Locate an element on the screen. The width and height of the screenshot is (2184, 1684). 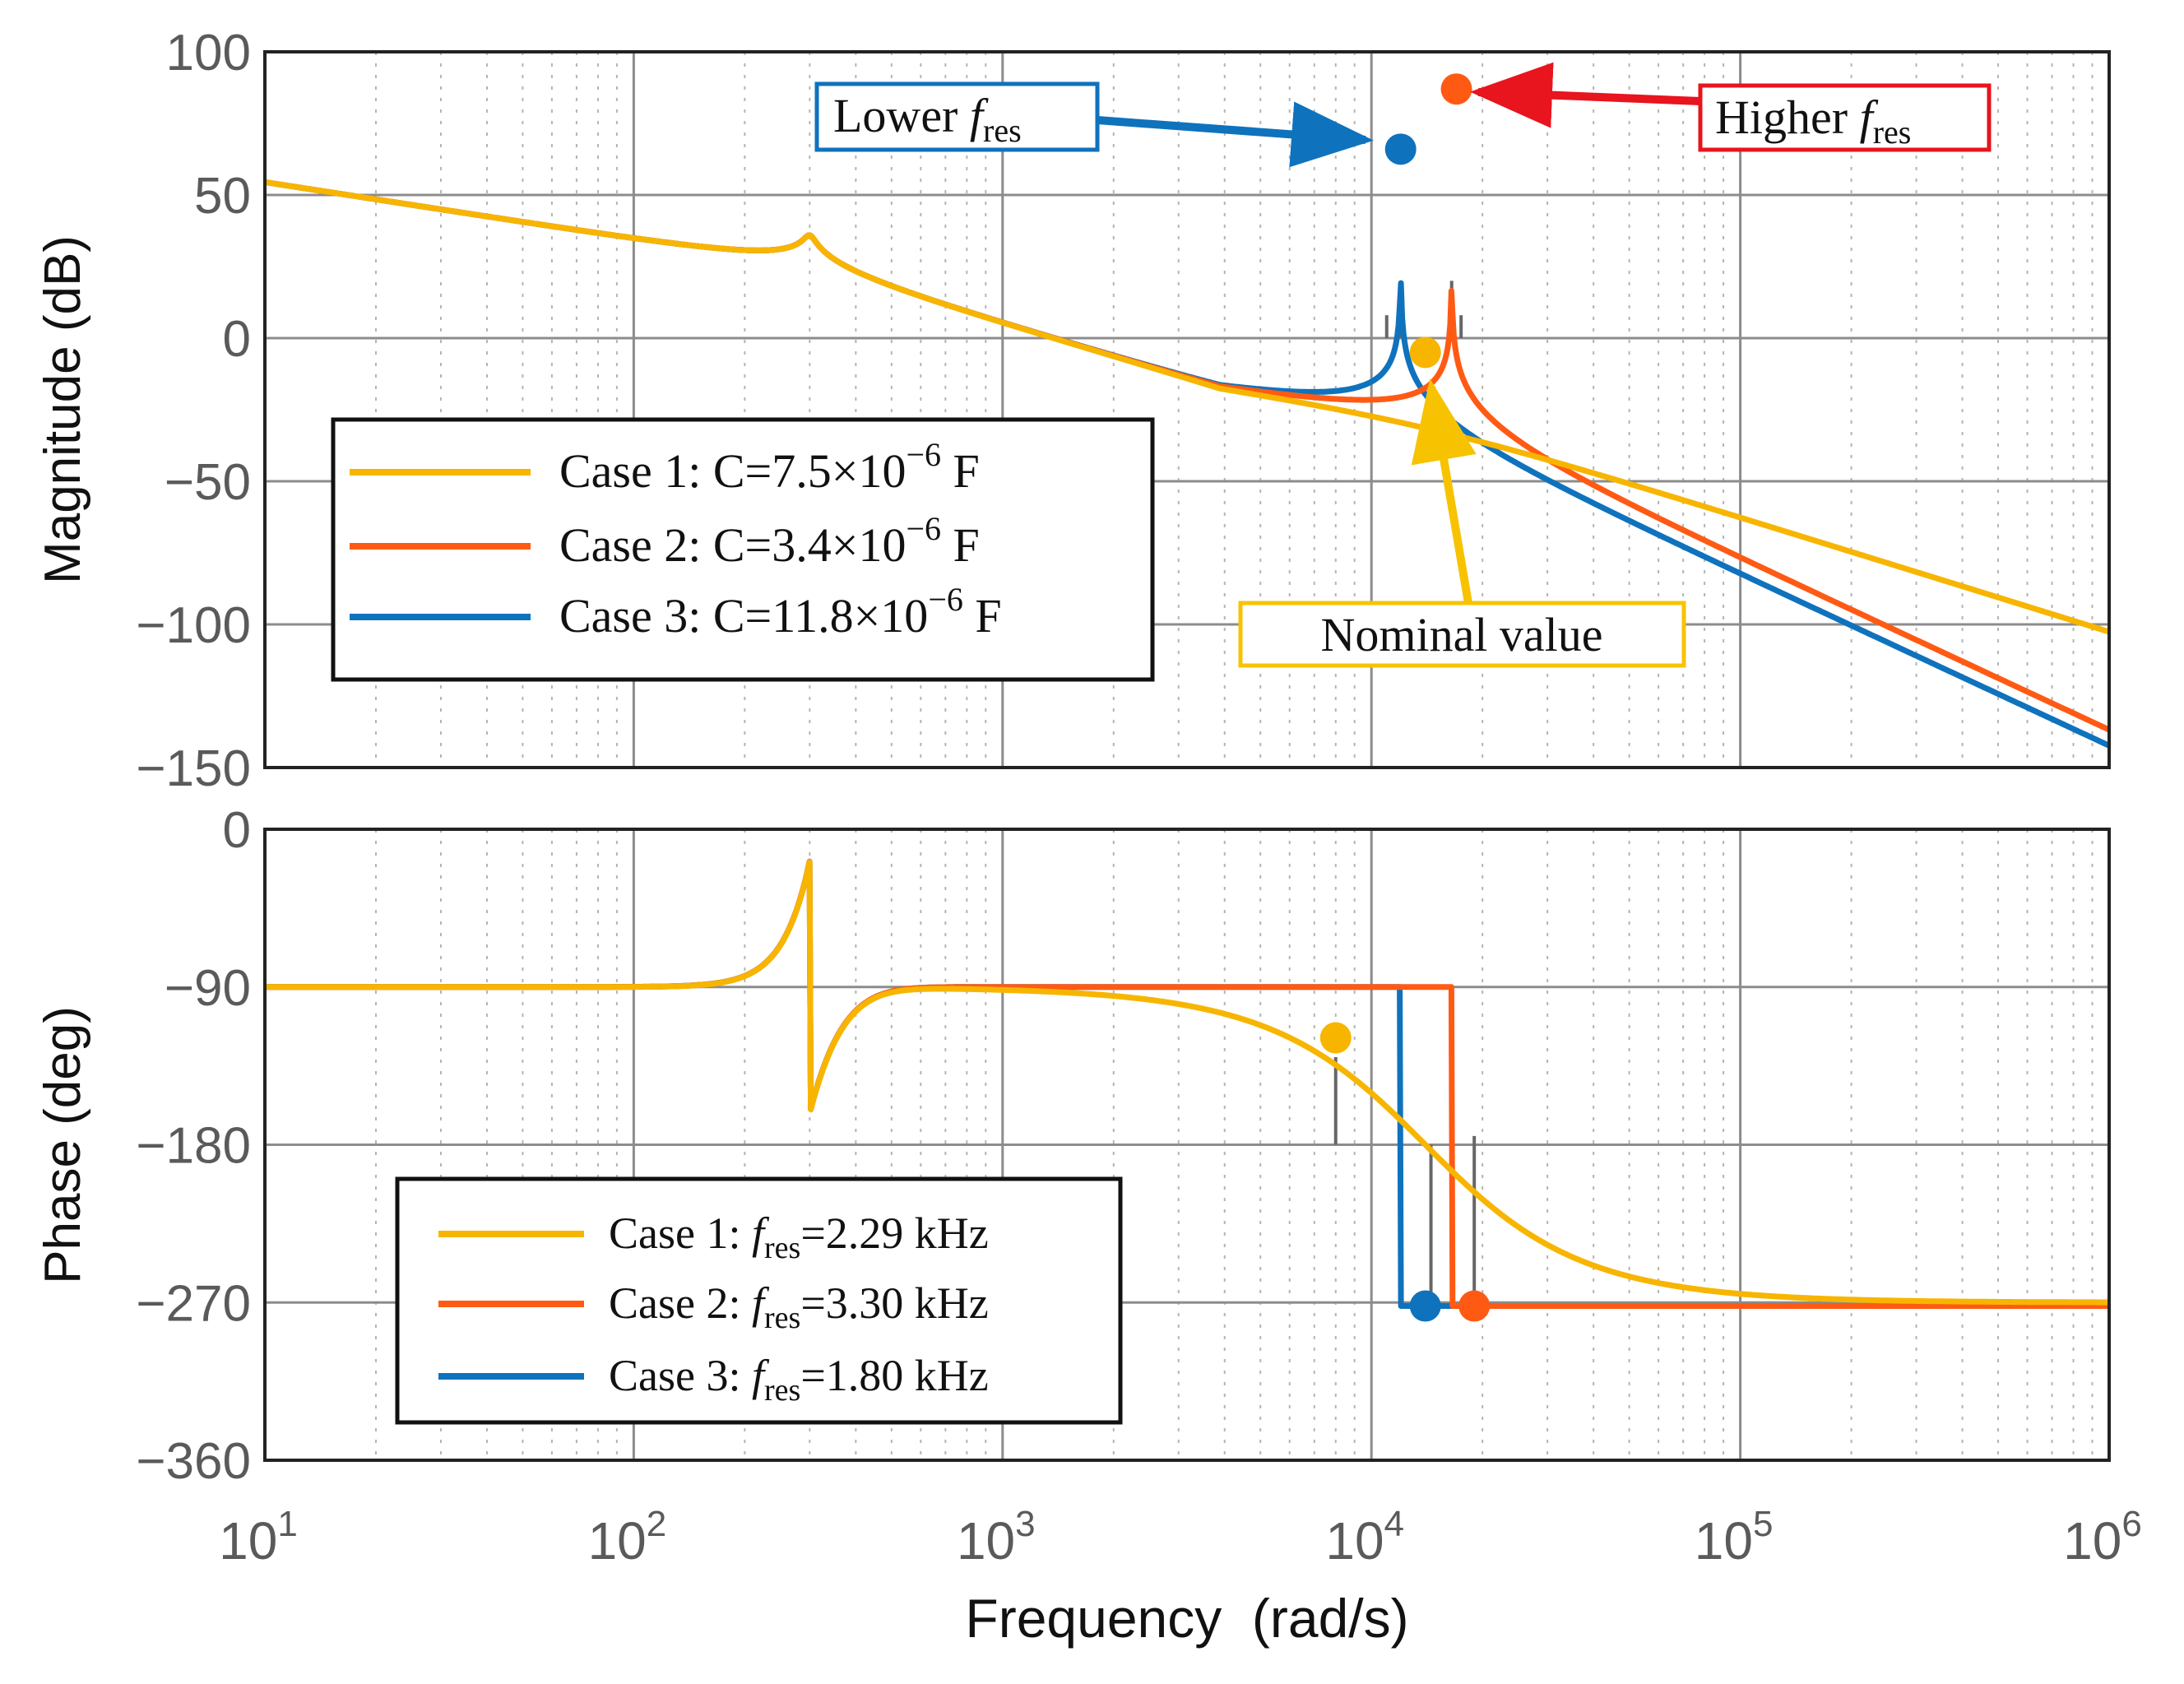
magnitude-y-axis-label: Magnitude (dB) is located at coordinates (63, 409).